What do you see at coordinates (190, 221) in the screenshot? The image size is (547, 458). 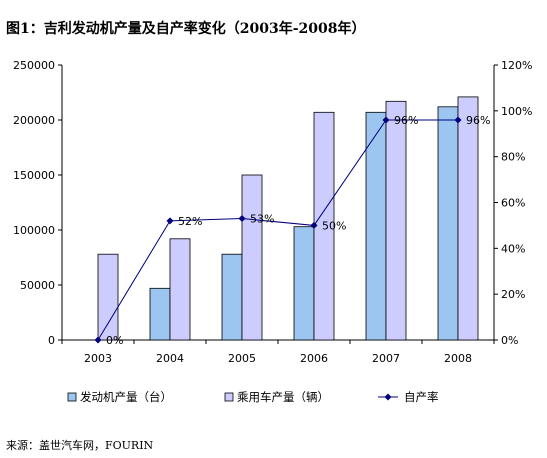 I see `data-label: 52%` at bounding box center [190, 221].